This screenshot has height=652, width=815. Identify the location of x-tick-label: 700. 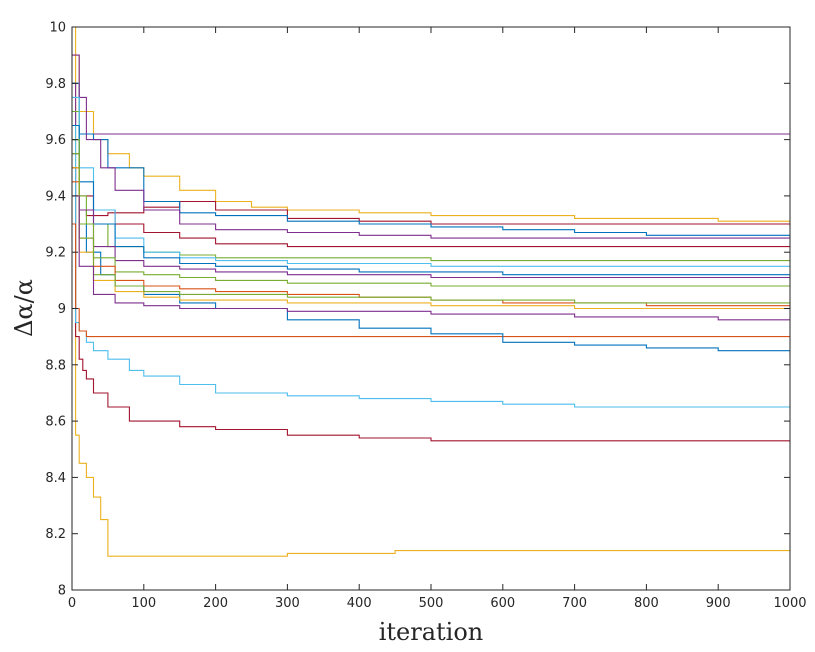
(574, 603).